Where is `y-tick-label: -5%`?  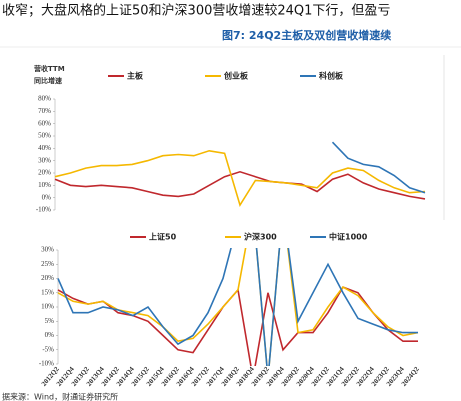
y-tick-label: -5% is located at coordinates (48, 349).